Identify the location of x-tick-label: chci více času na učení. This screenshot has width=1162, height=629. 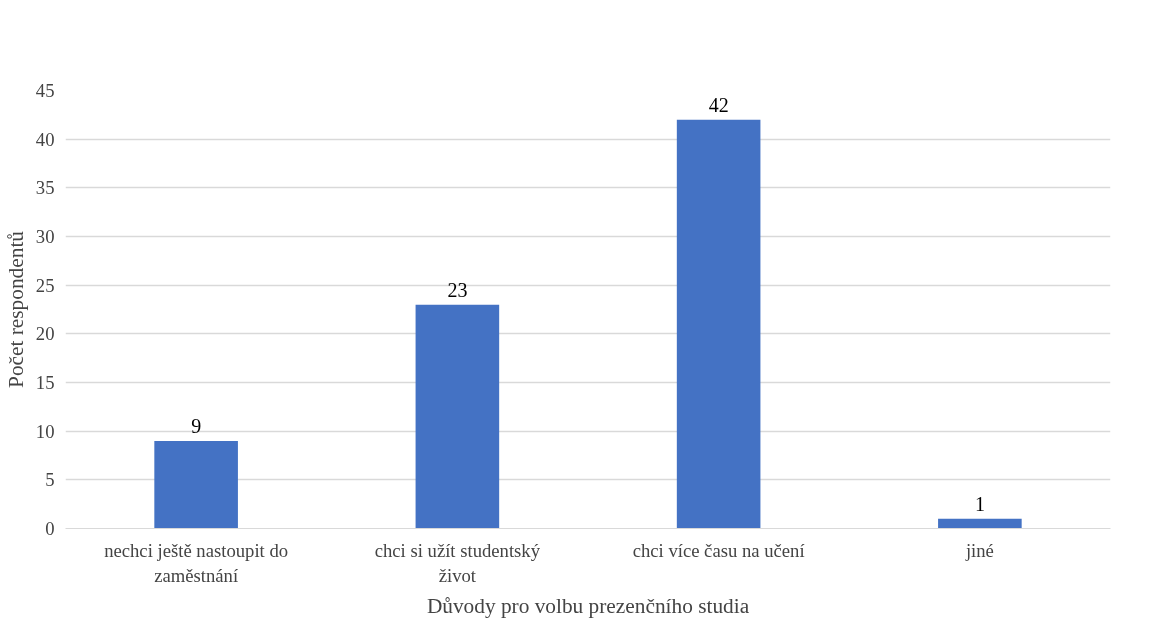
(718, 550).